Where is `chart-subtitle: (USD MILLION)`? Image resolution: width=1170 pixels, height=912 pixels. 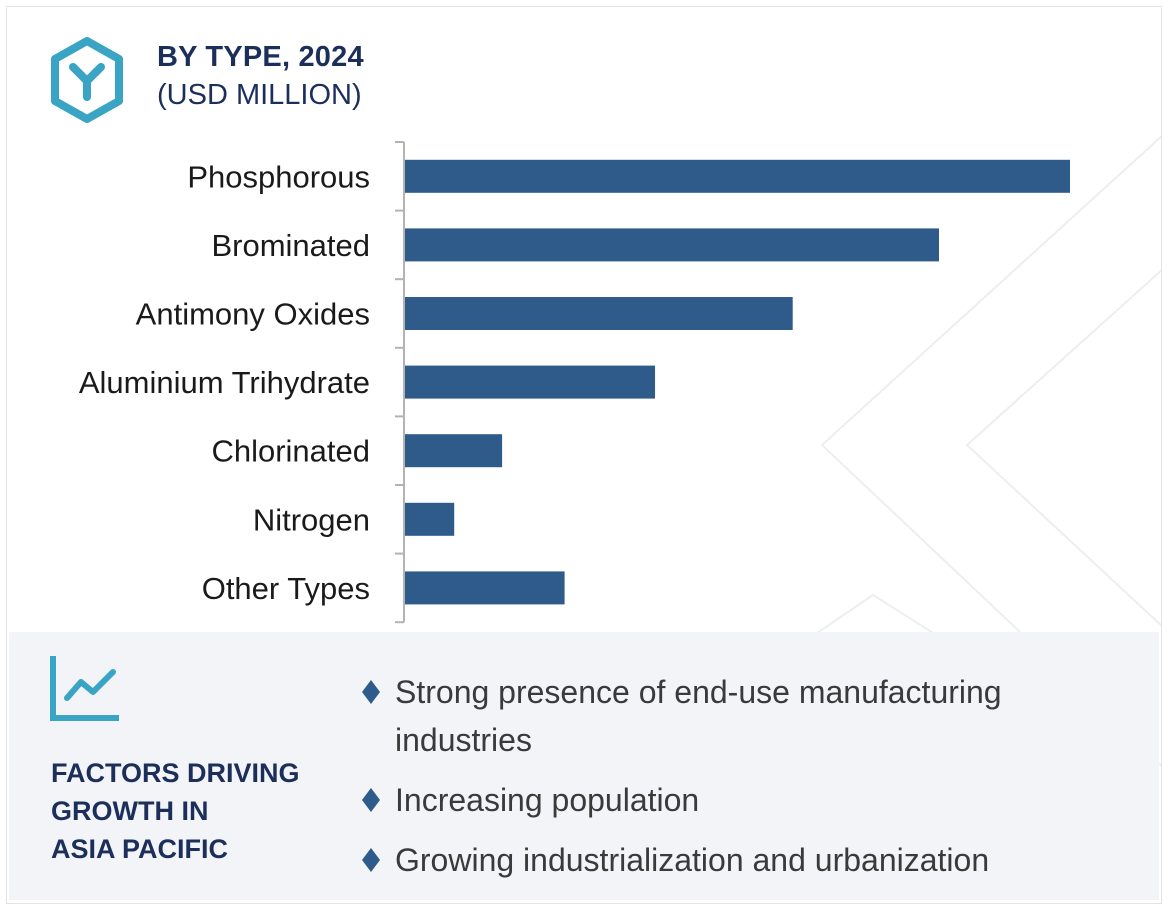
chart-subtitle: (USD MILLION) is located at coordinates (259, 95).